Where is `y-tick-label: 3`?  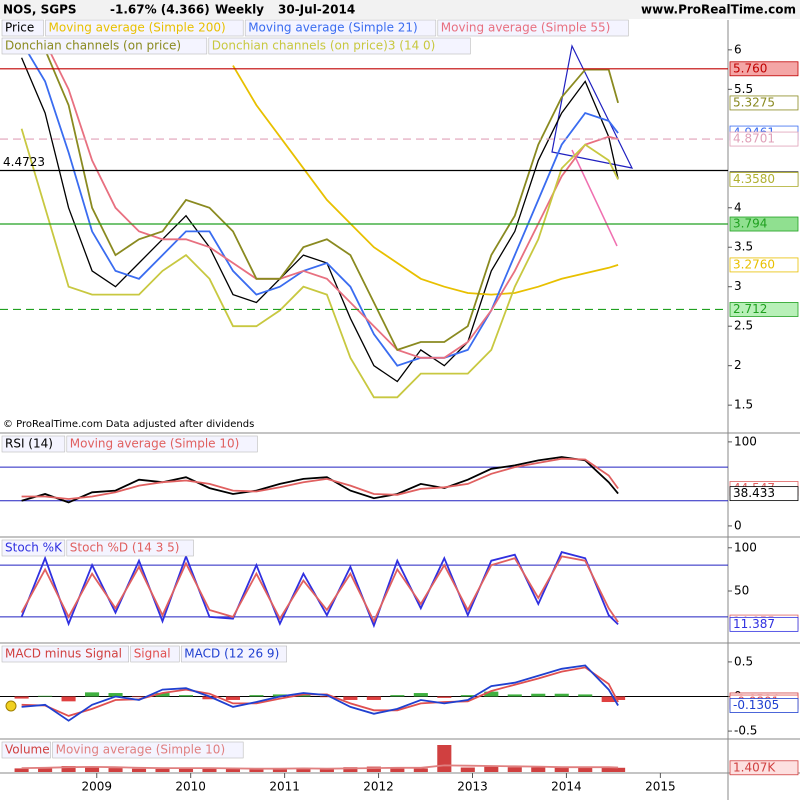
y-tick-label: 3 is located at coordinates (738, 286).